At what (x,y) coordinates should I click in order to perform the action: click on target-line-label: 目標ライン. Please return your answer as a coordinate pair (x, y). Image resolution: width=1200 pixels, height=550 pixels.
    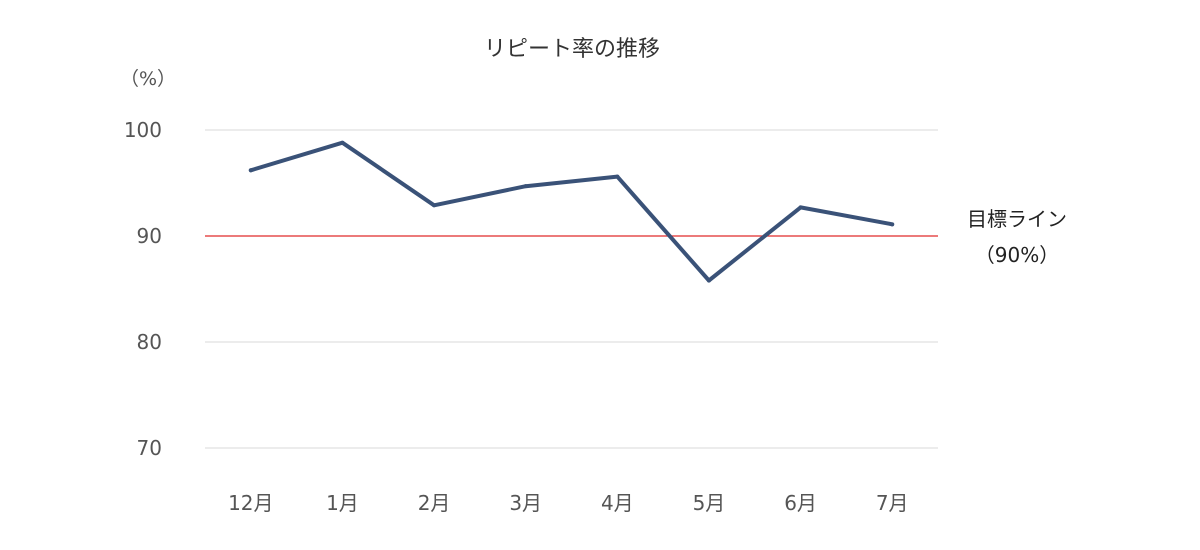
    Looking at the image, I should click on (1017, 219).